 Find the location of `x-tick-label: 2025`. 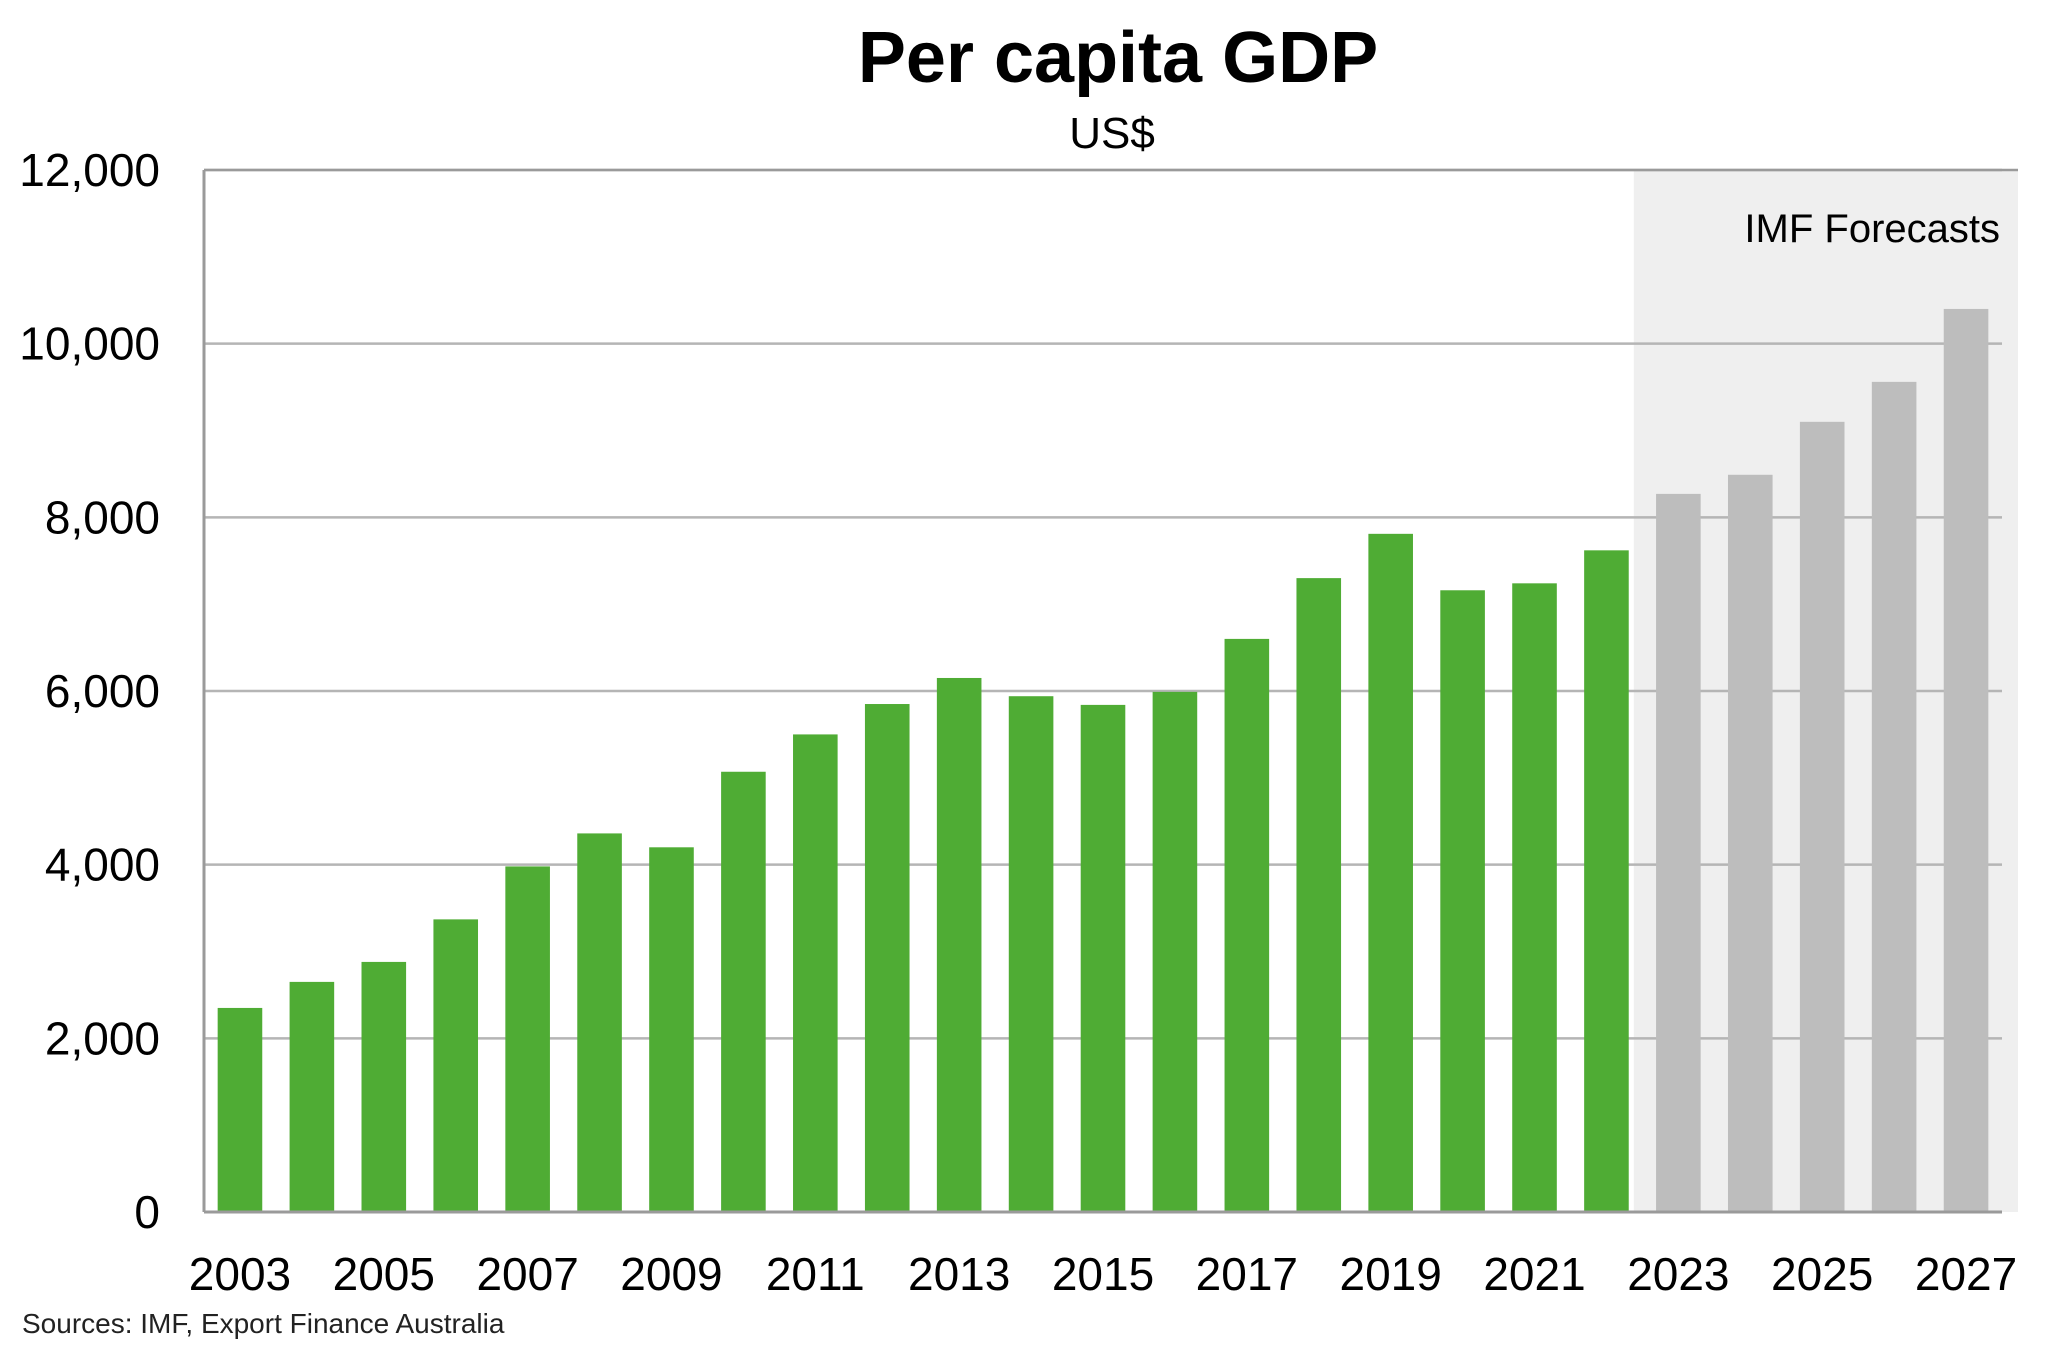

x-tick-label: 2025 is located at coordinates (1822, 1274).